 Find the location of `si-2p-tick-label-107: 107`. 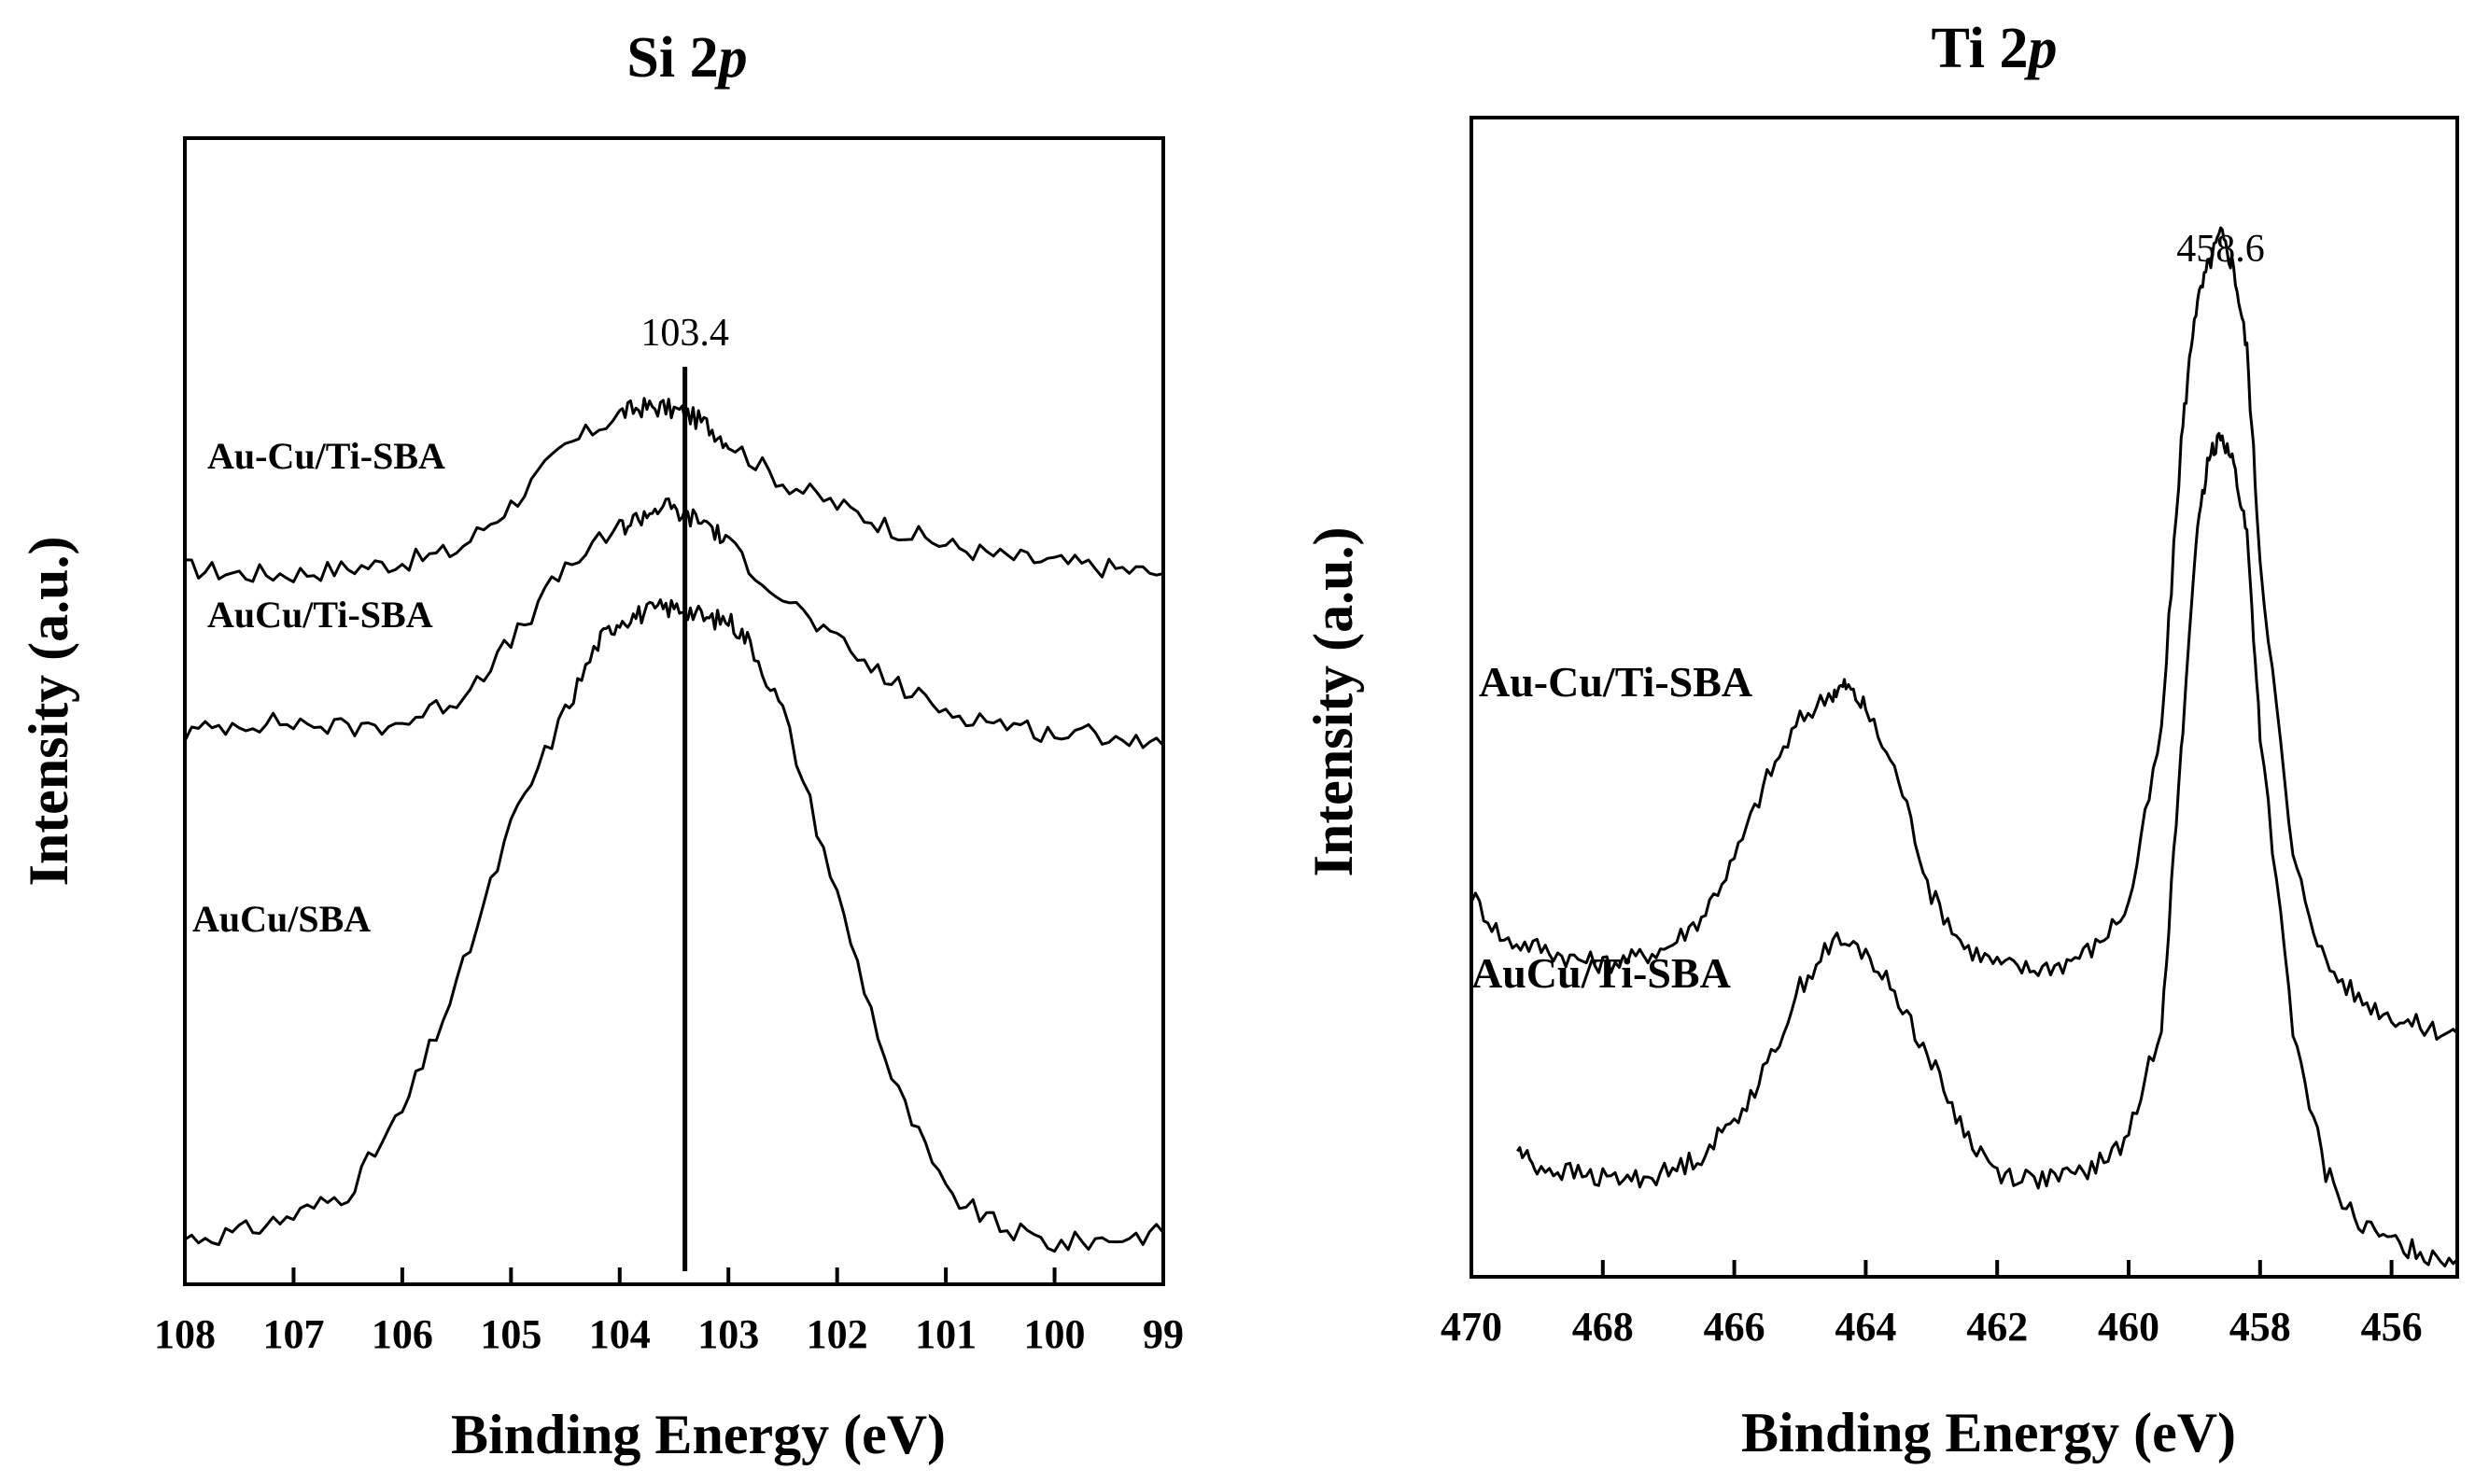

si-2p-tick-label-107: 107 is located at coordinates (293, 1334).